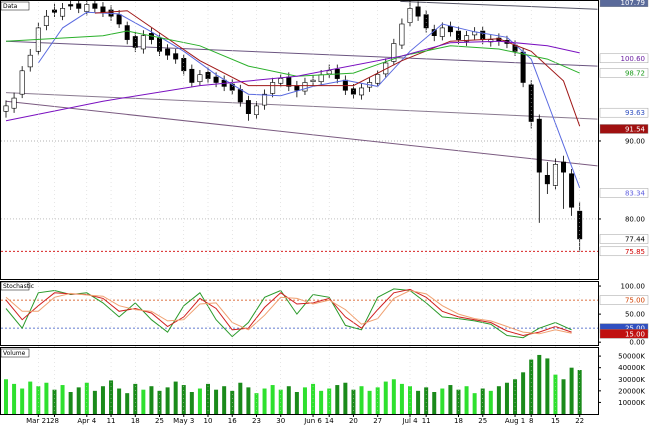 The height and width of the screenshot is (427, 650). What do you see at coordinates (635, 141) in the screenshot?
I see `y-tick-label: 90.00` at bounding box center [635, 141].